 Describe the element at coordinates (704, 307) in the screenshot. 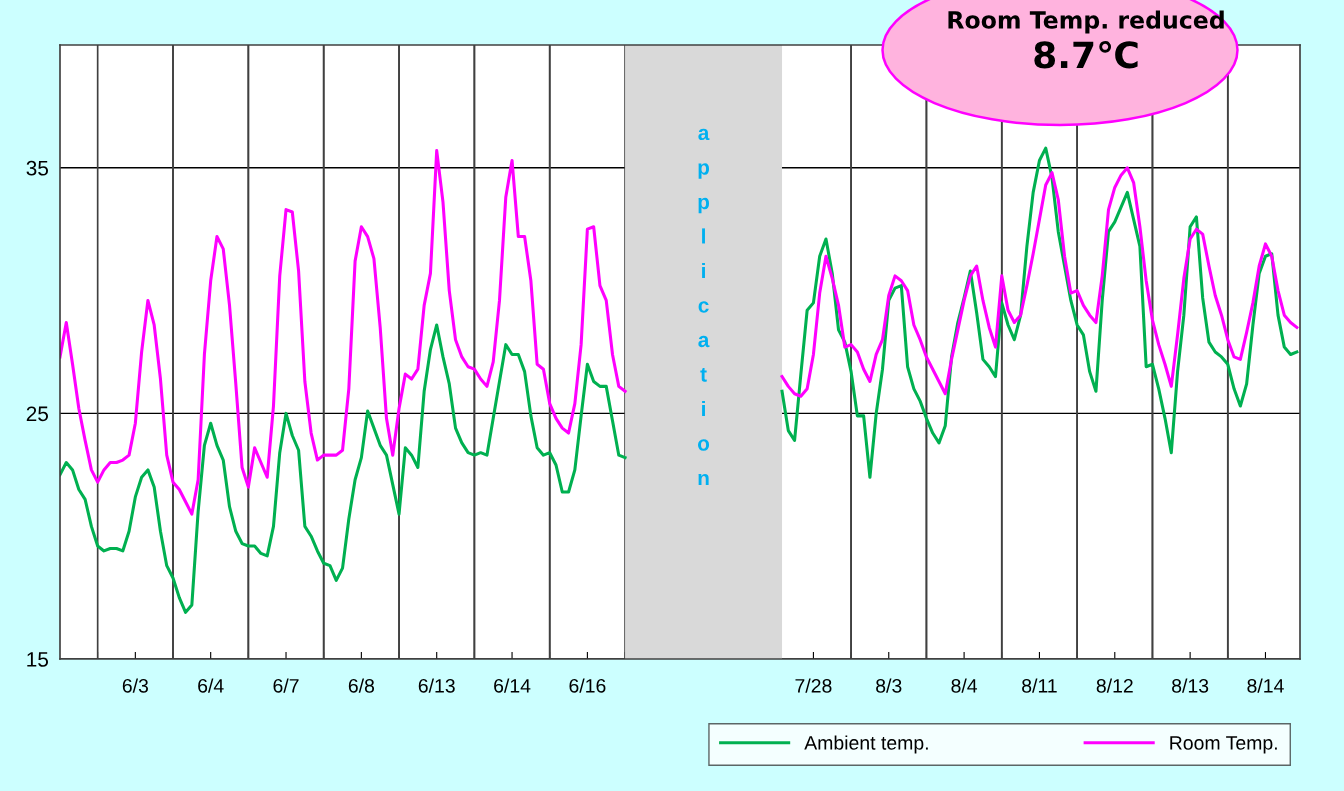

I see `text: application` at that location.